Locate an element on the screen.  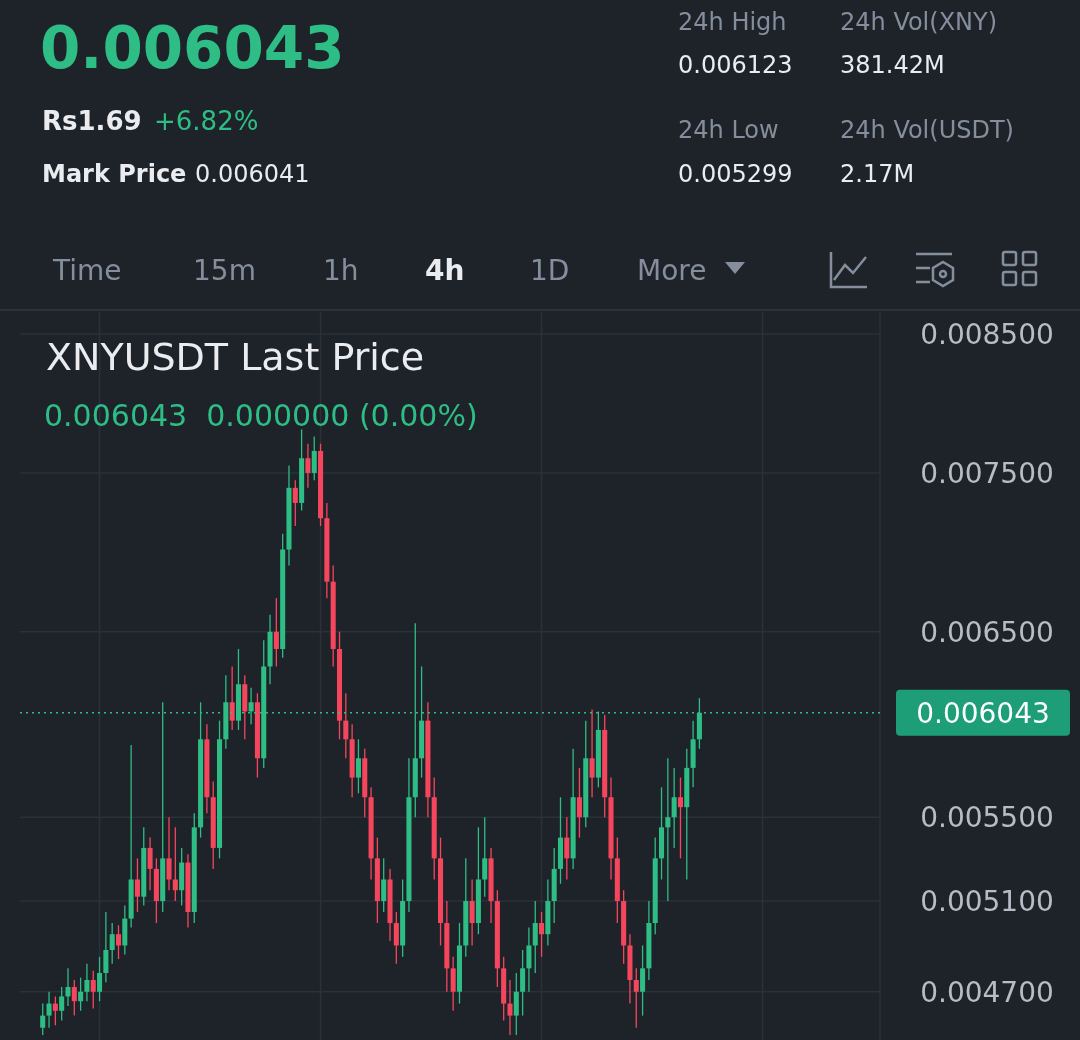
text: 0.006041 is located at coordinates (252, 174).